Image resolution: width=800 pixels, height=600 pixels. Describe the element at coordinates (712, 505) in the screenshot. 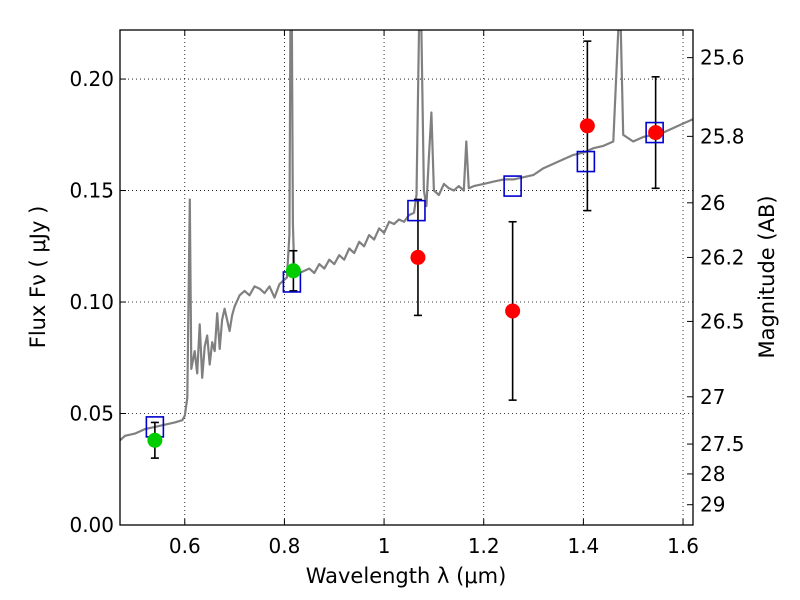

I see `right-tick-label: 29` at that location.